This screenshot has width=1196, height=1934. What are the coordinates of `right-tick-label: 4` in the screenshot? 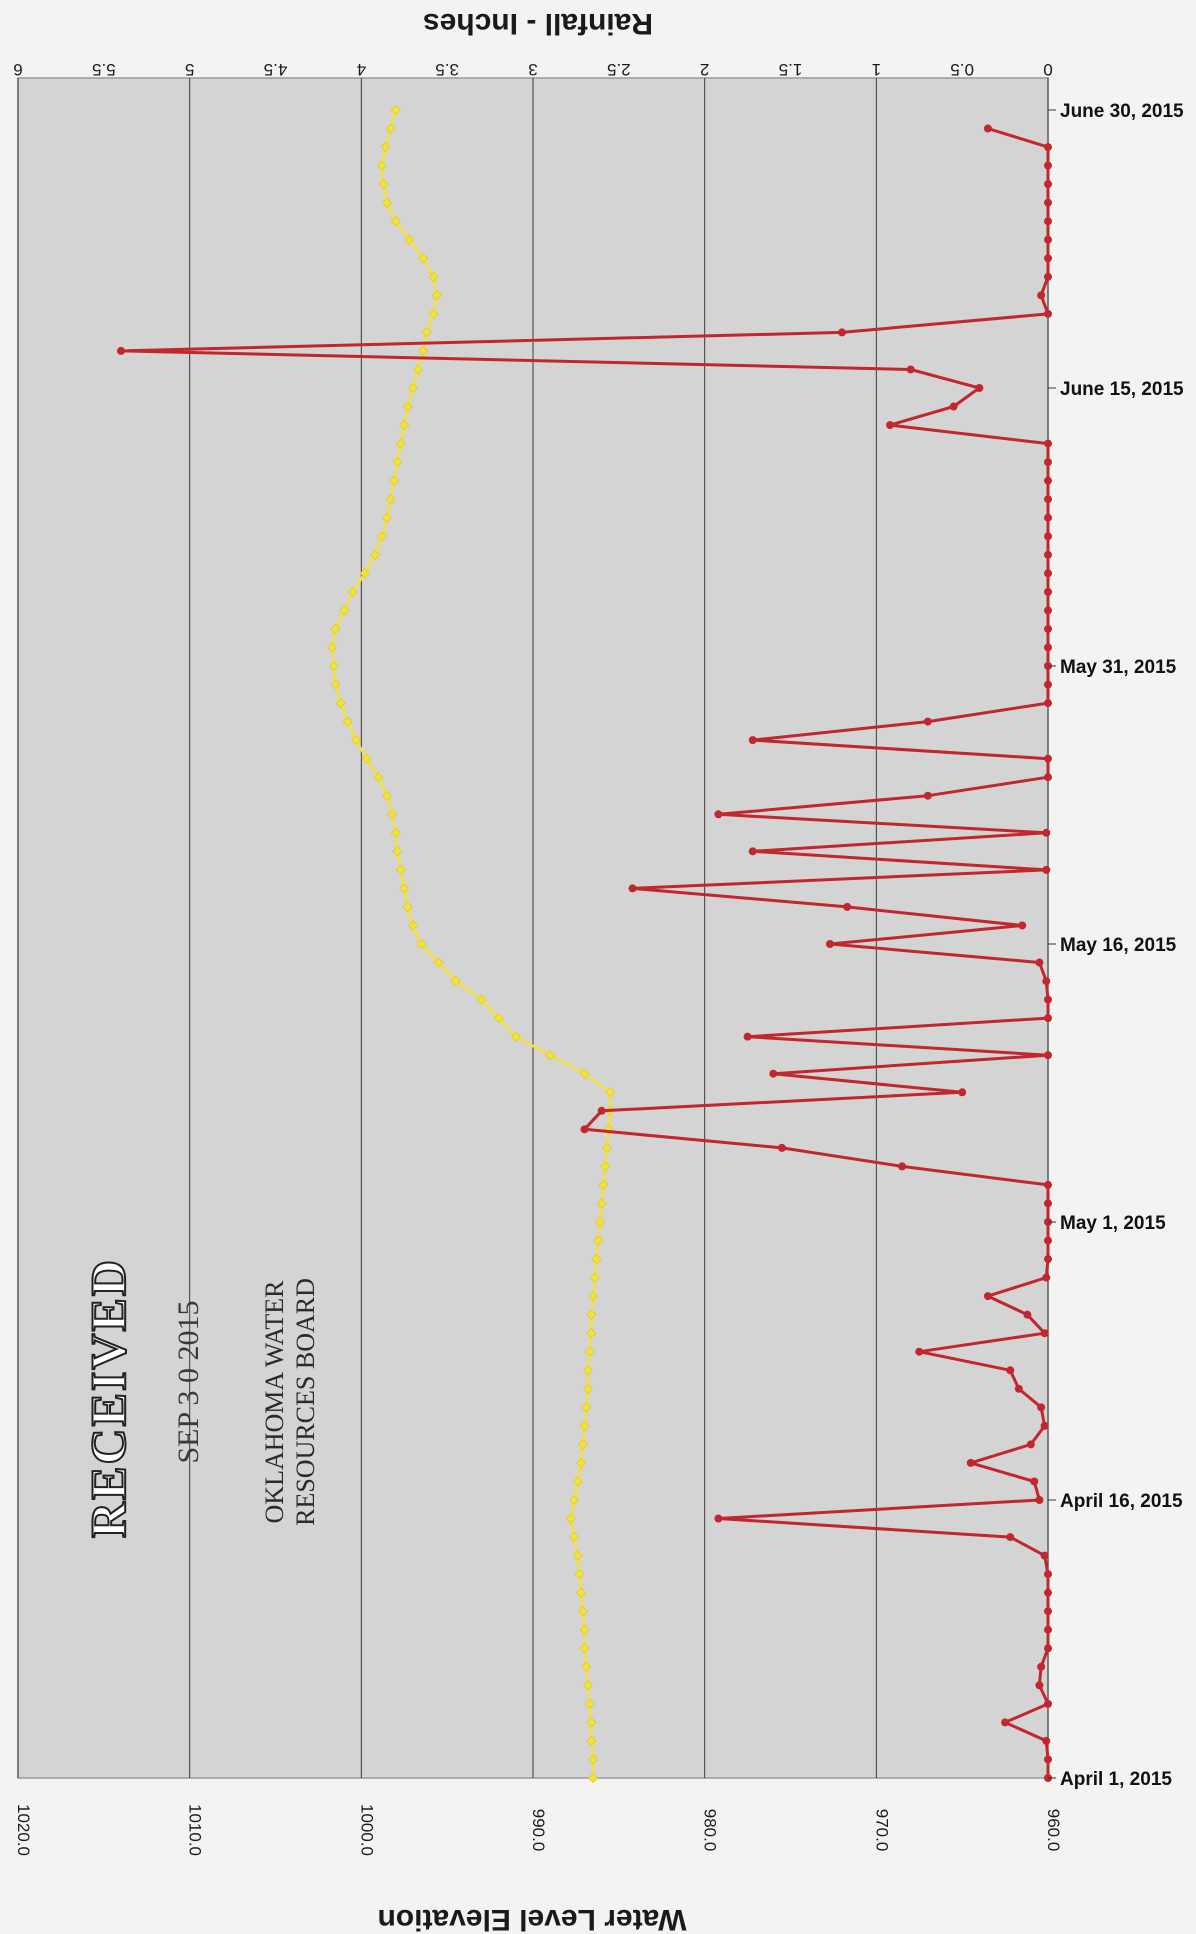 It's located at (361, 69).